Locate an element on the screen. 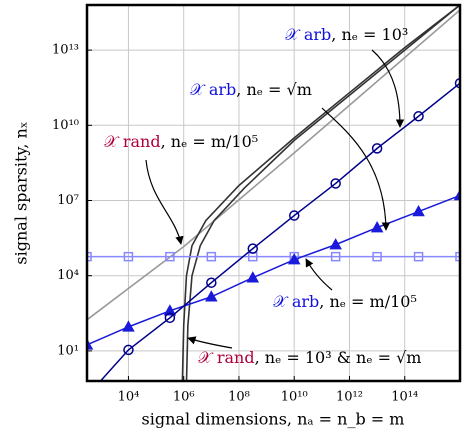 This screenshot has width=465, height=437. annotation-formula: , nₑ = 10³ & nₑ = √m is located at coordinates (338, 357).